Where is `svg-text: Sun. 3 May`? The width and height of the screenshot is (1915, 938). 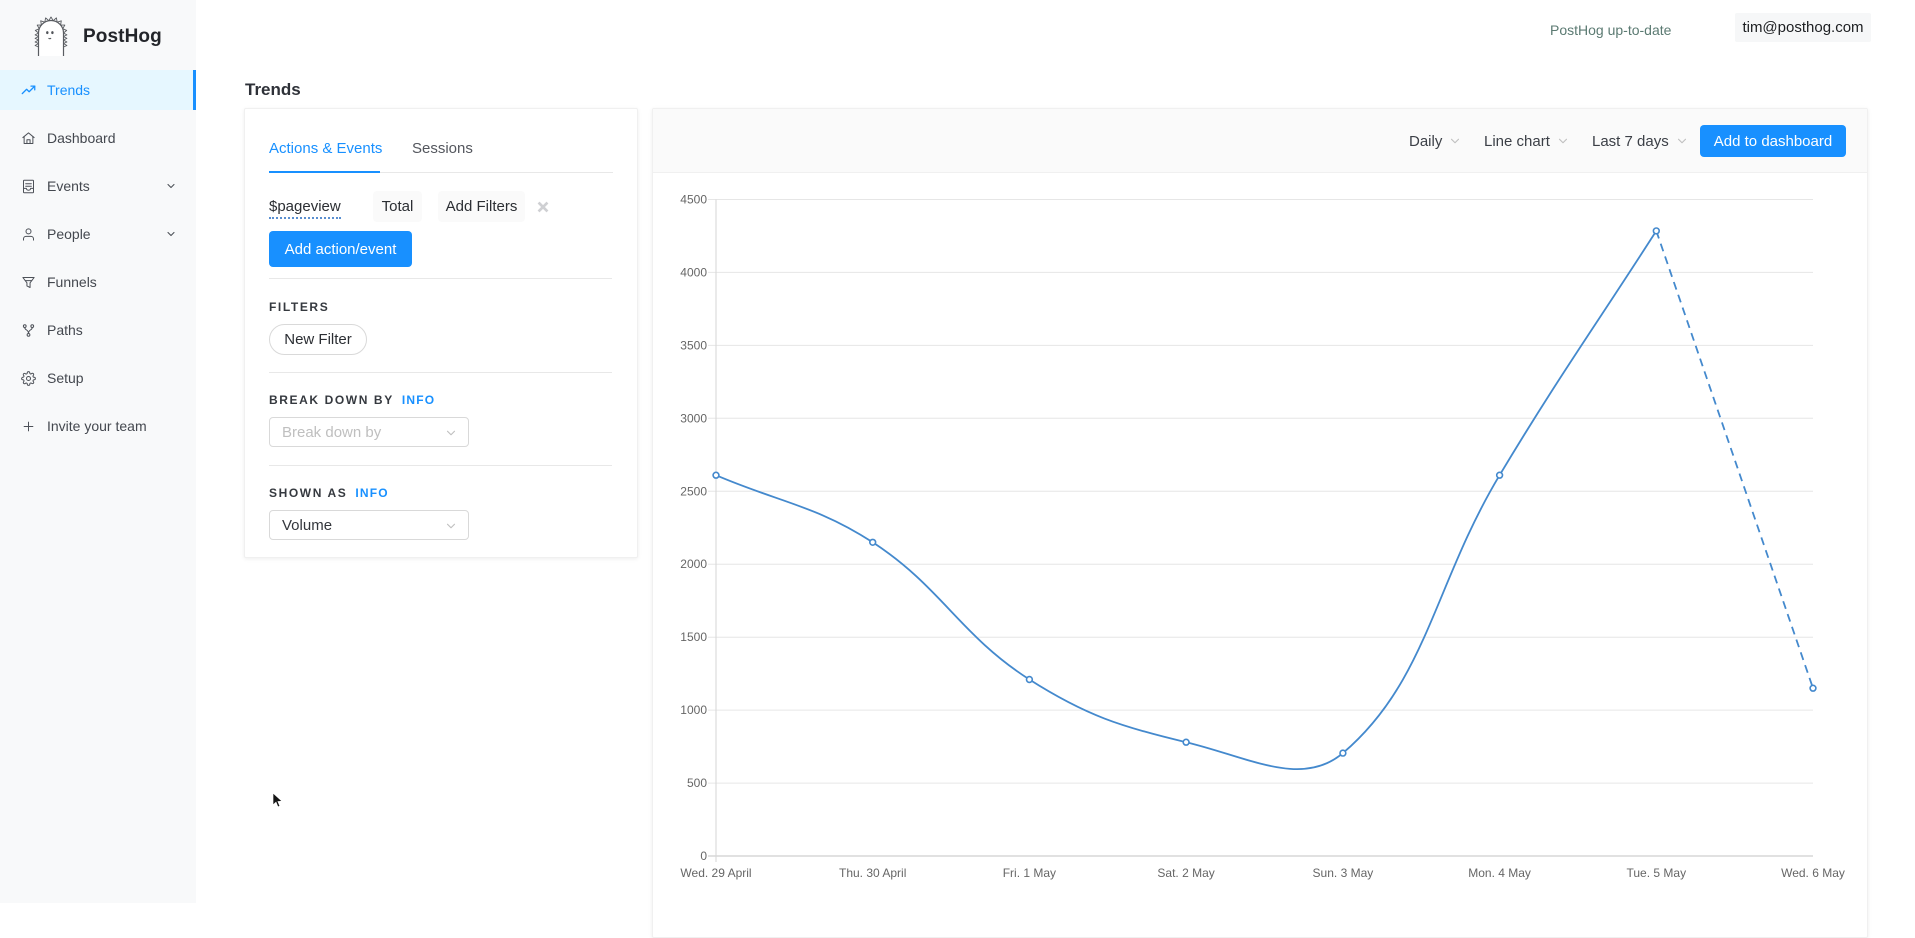
svg-text: Sun. 3 May is located at coordinates (1343, 873).